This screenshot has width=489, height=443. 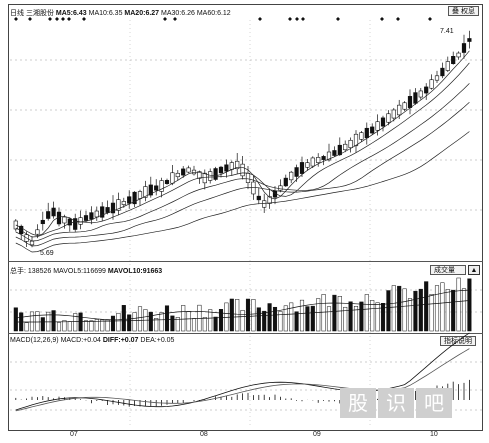 What do you see at coordinates (68, 271) in the screenshot?
I see `mavol5-label: MAVOL5:` at bounding box center [68, 271].